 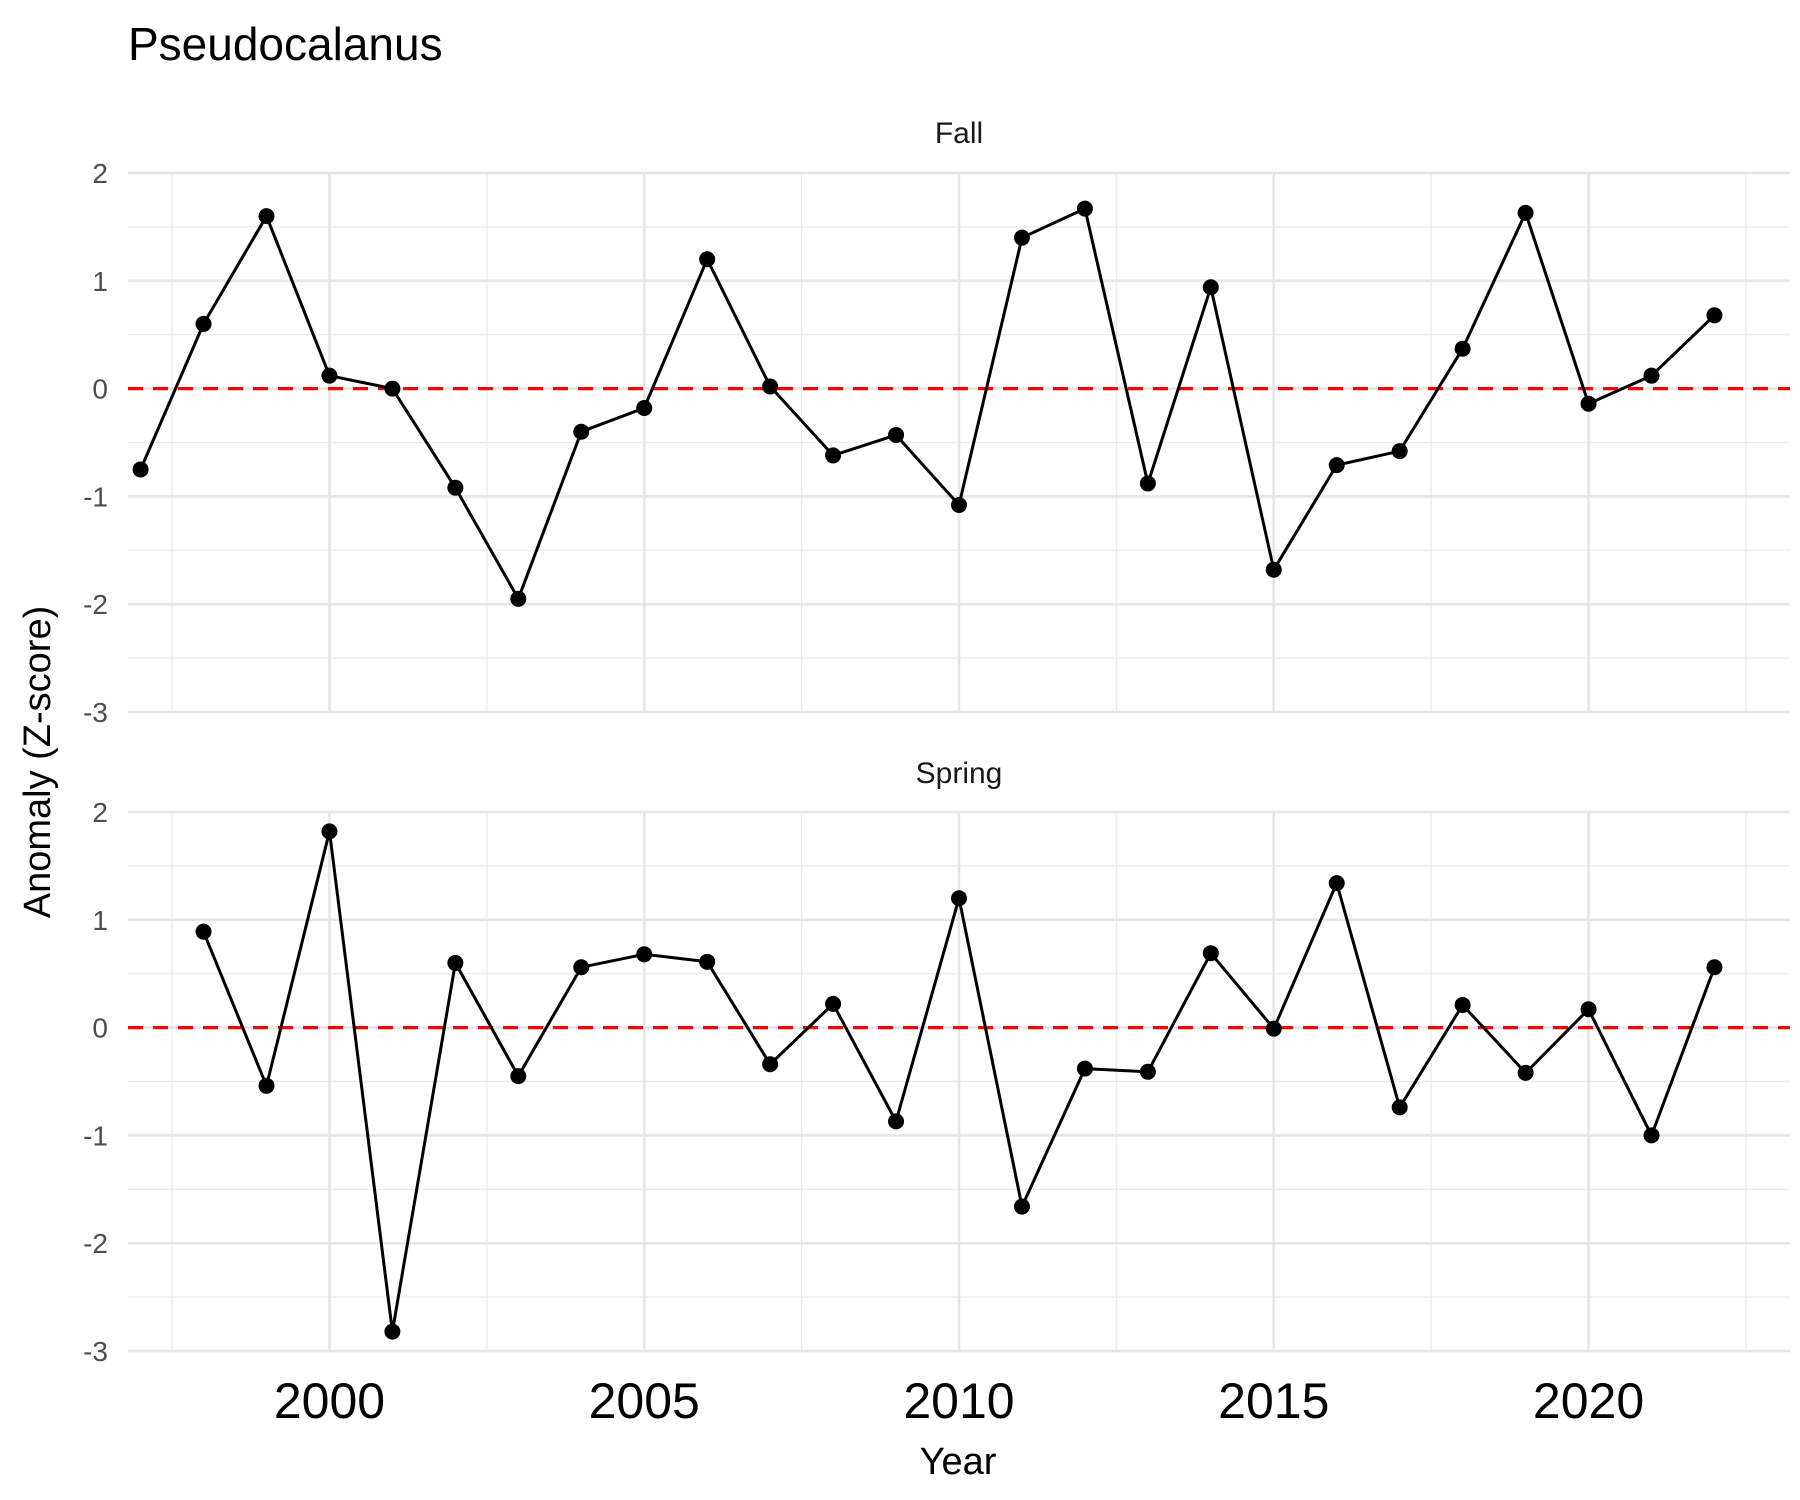 I want to click on x-tick-label: 2005, so click(x=644, y=1401).